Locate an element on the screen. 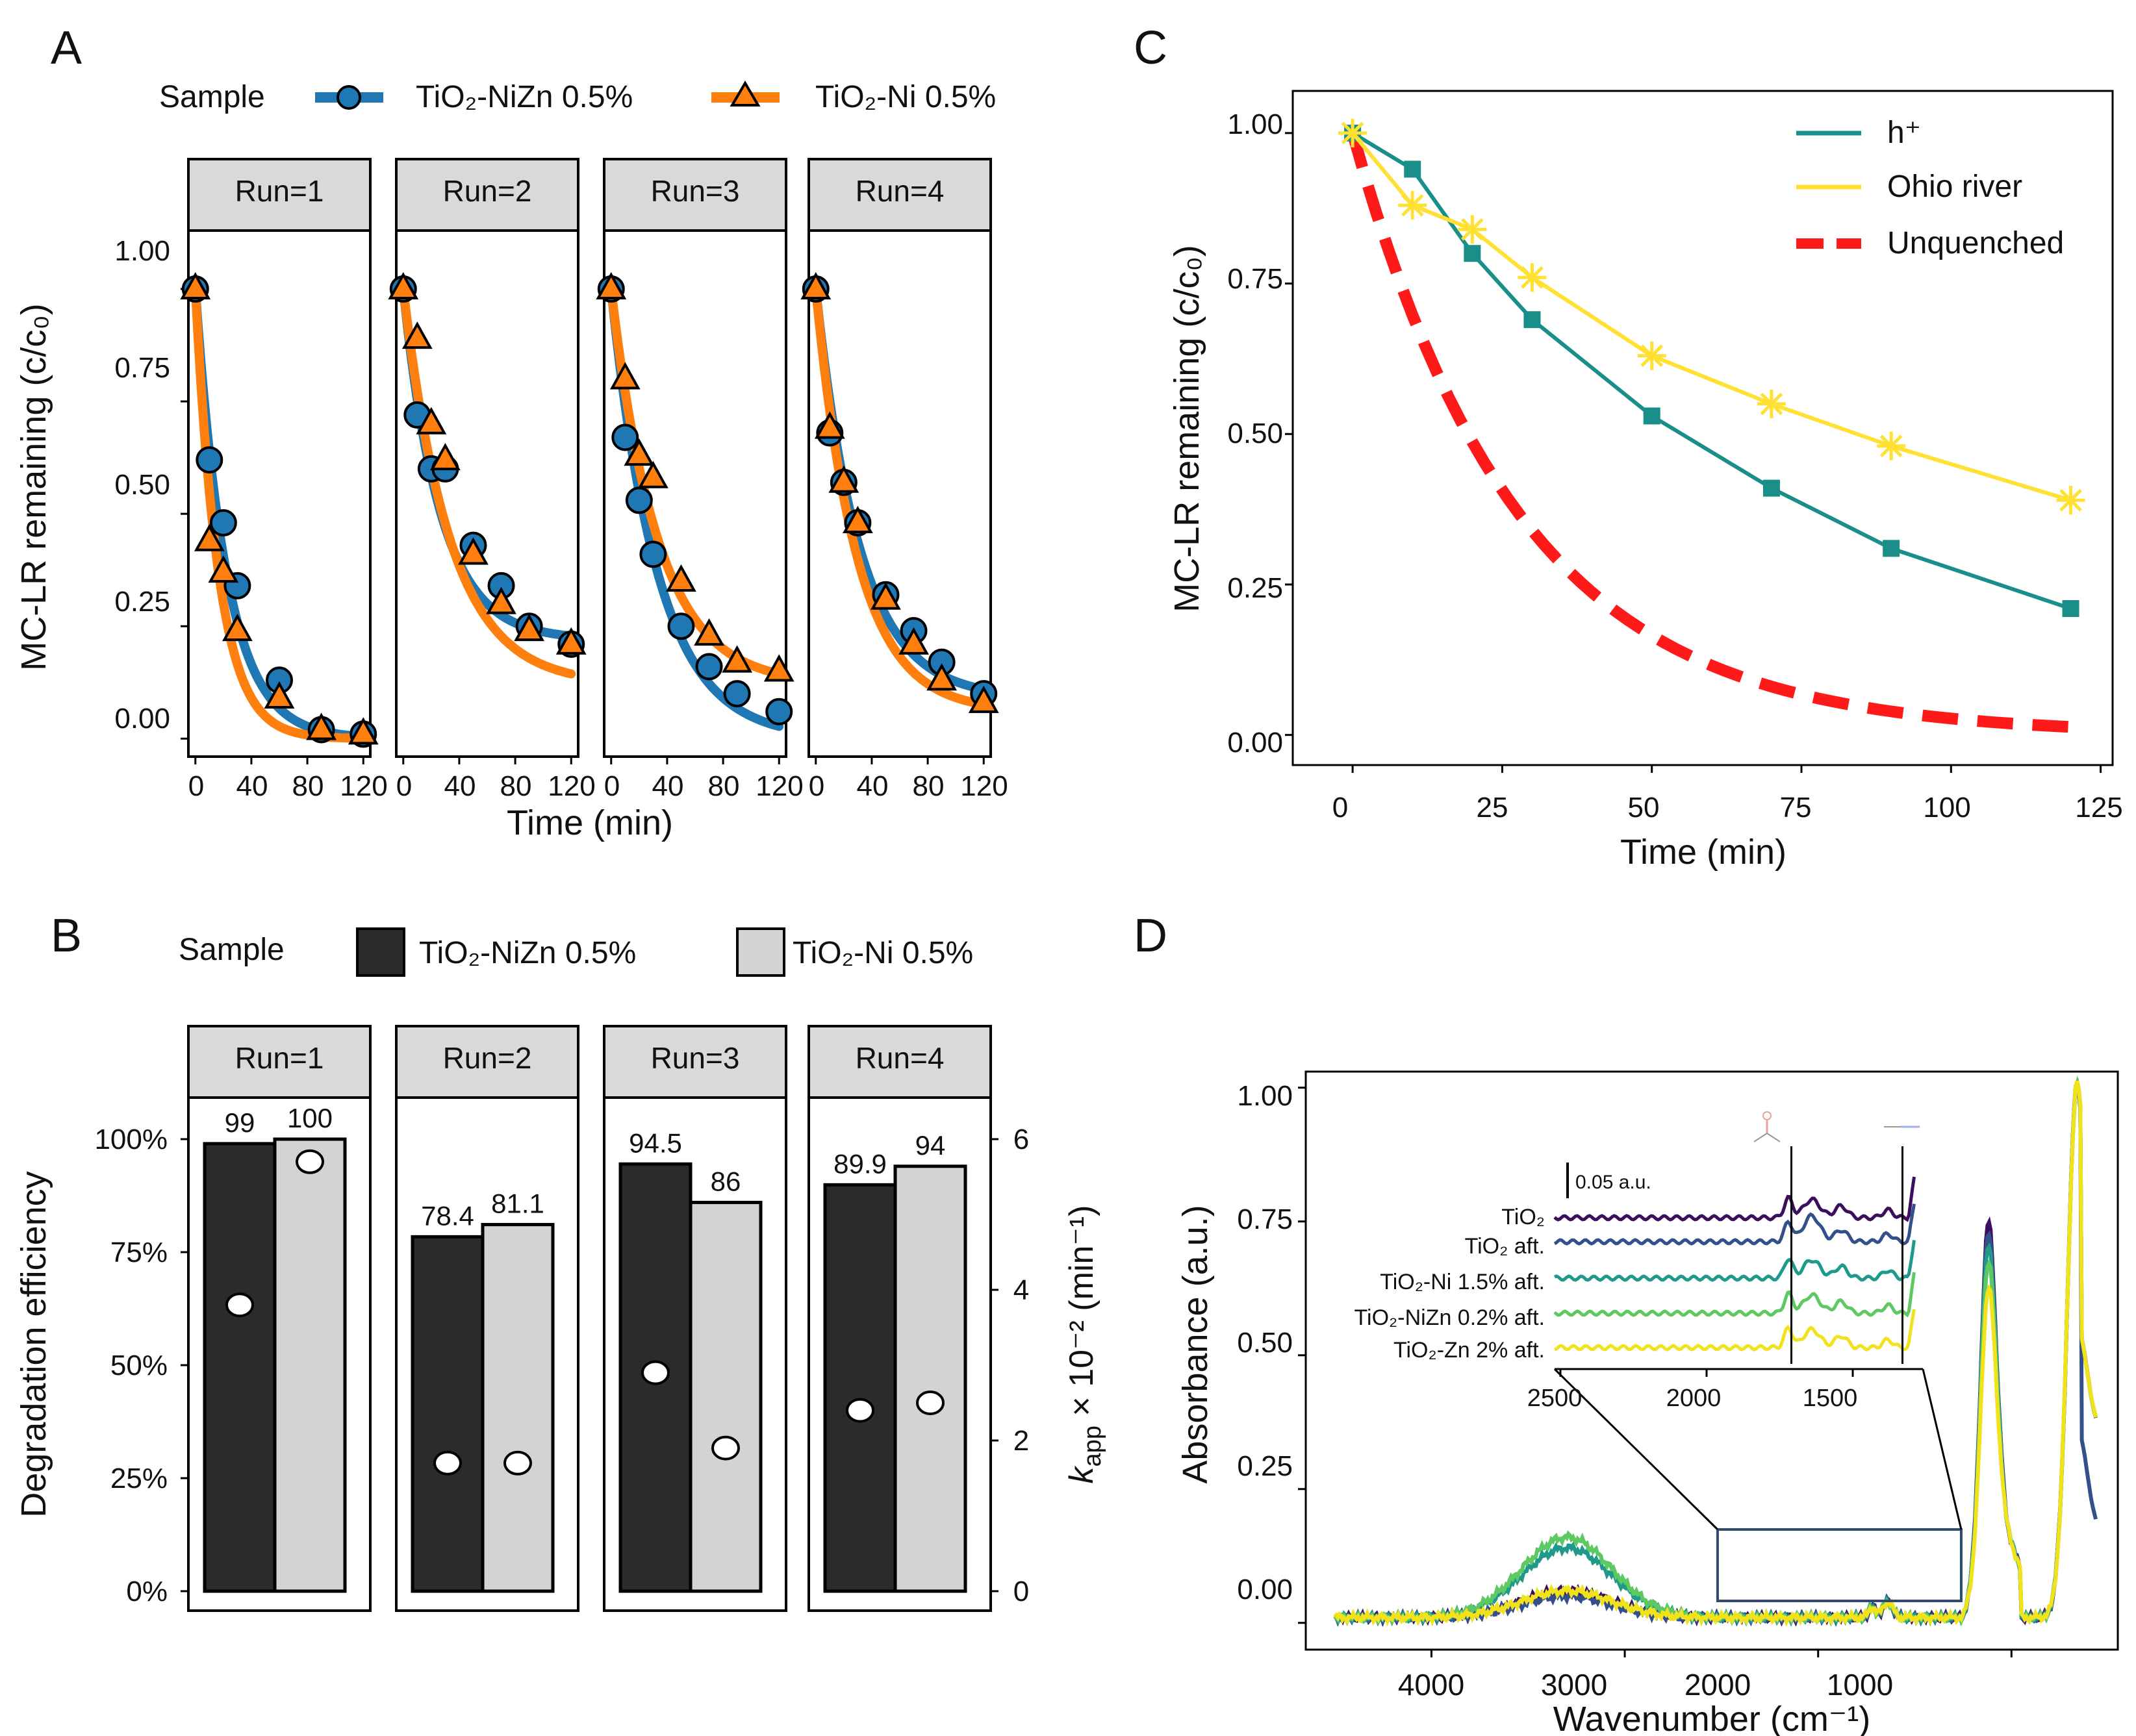 The height and width of the screenshot is (1736, 2136). inset-connector-left is located at coordinates (1635, 1450).